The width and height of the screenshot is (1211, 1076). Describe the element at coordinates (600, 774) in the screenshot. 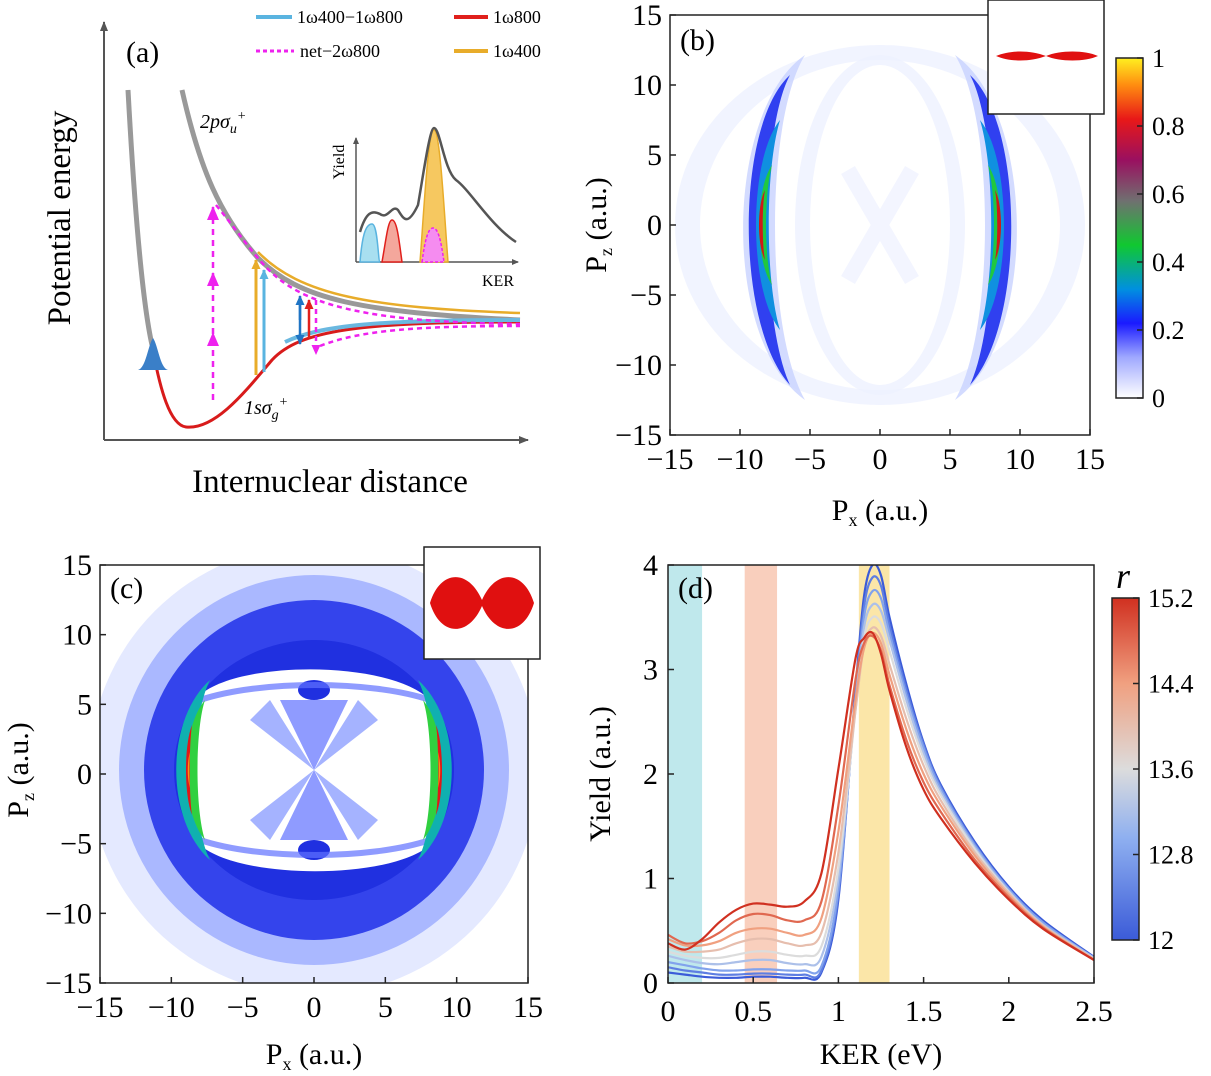

I see `d-ylabel: Yield (a.u.)` at that location.